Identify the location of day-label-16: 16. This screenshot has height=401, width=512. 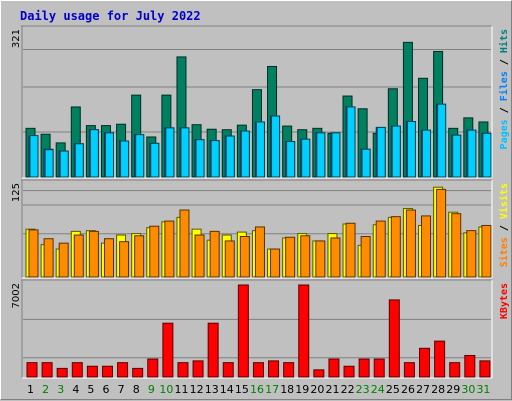
(257, 389).